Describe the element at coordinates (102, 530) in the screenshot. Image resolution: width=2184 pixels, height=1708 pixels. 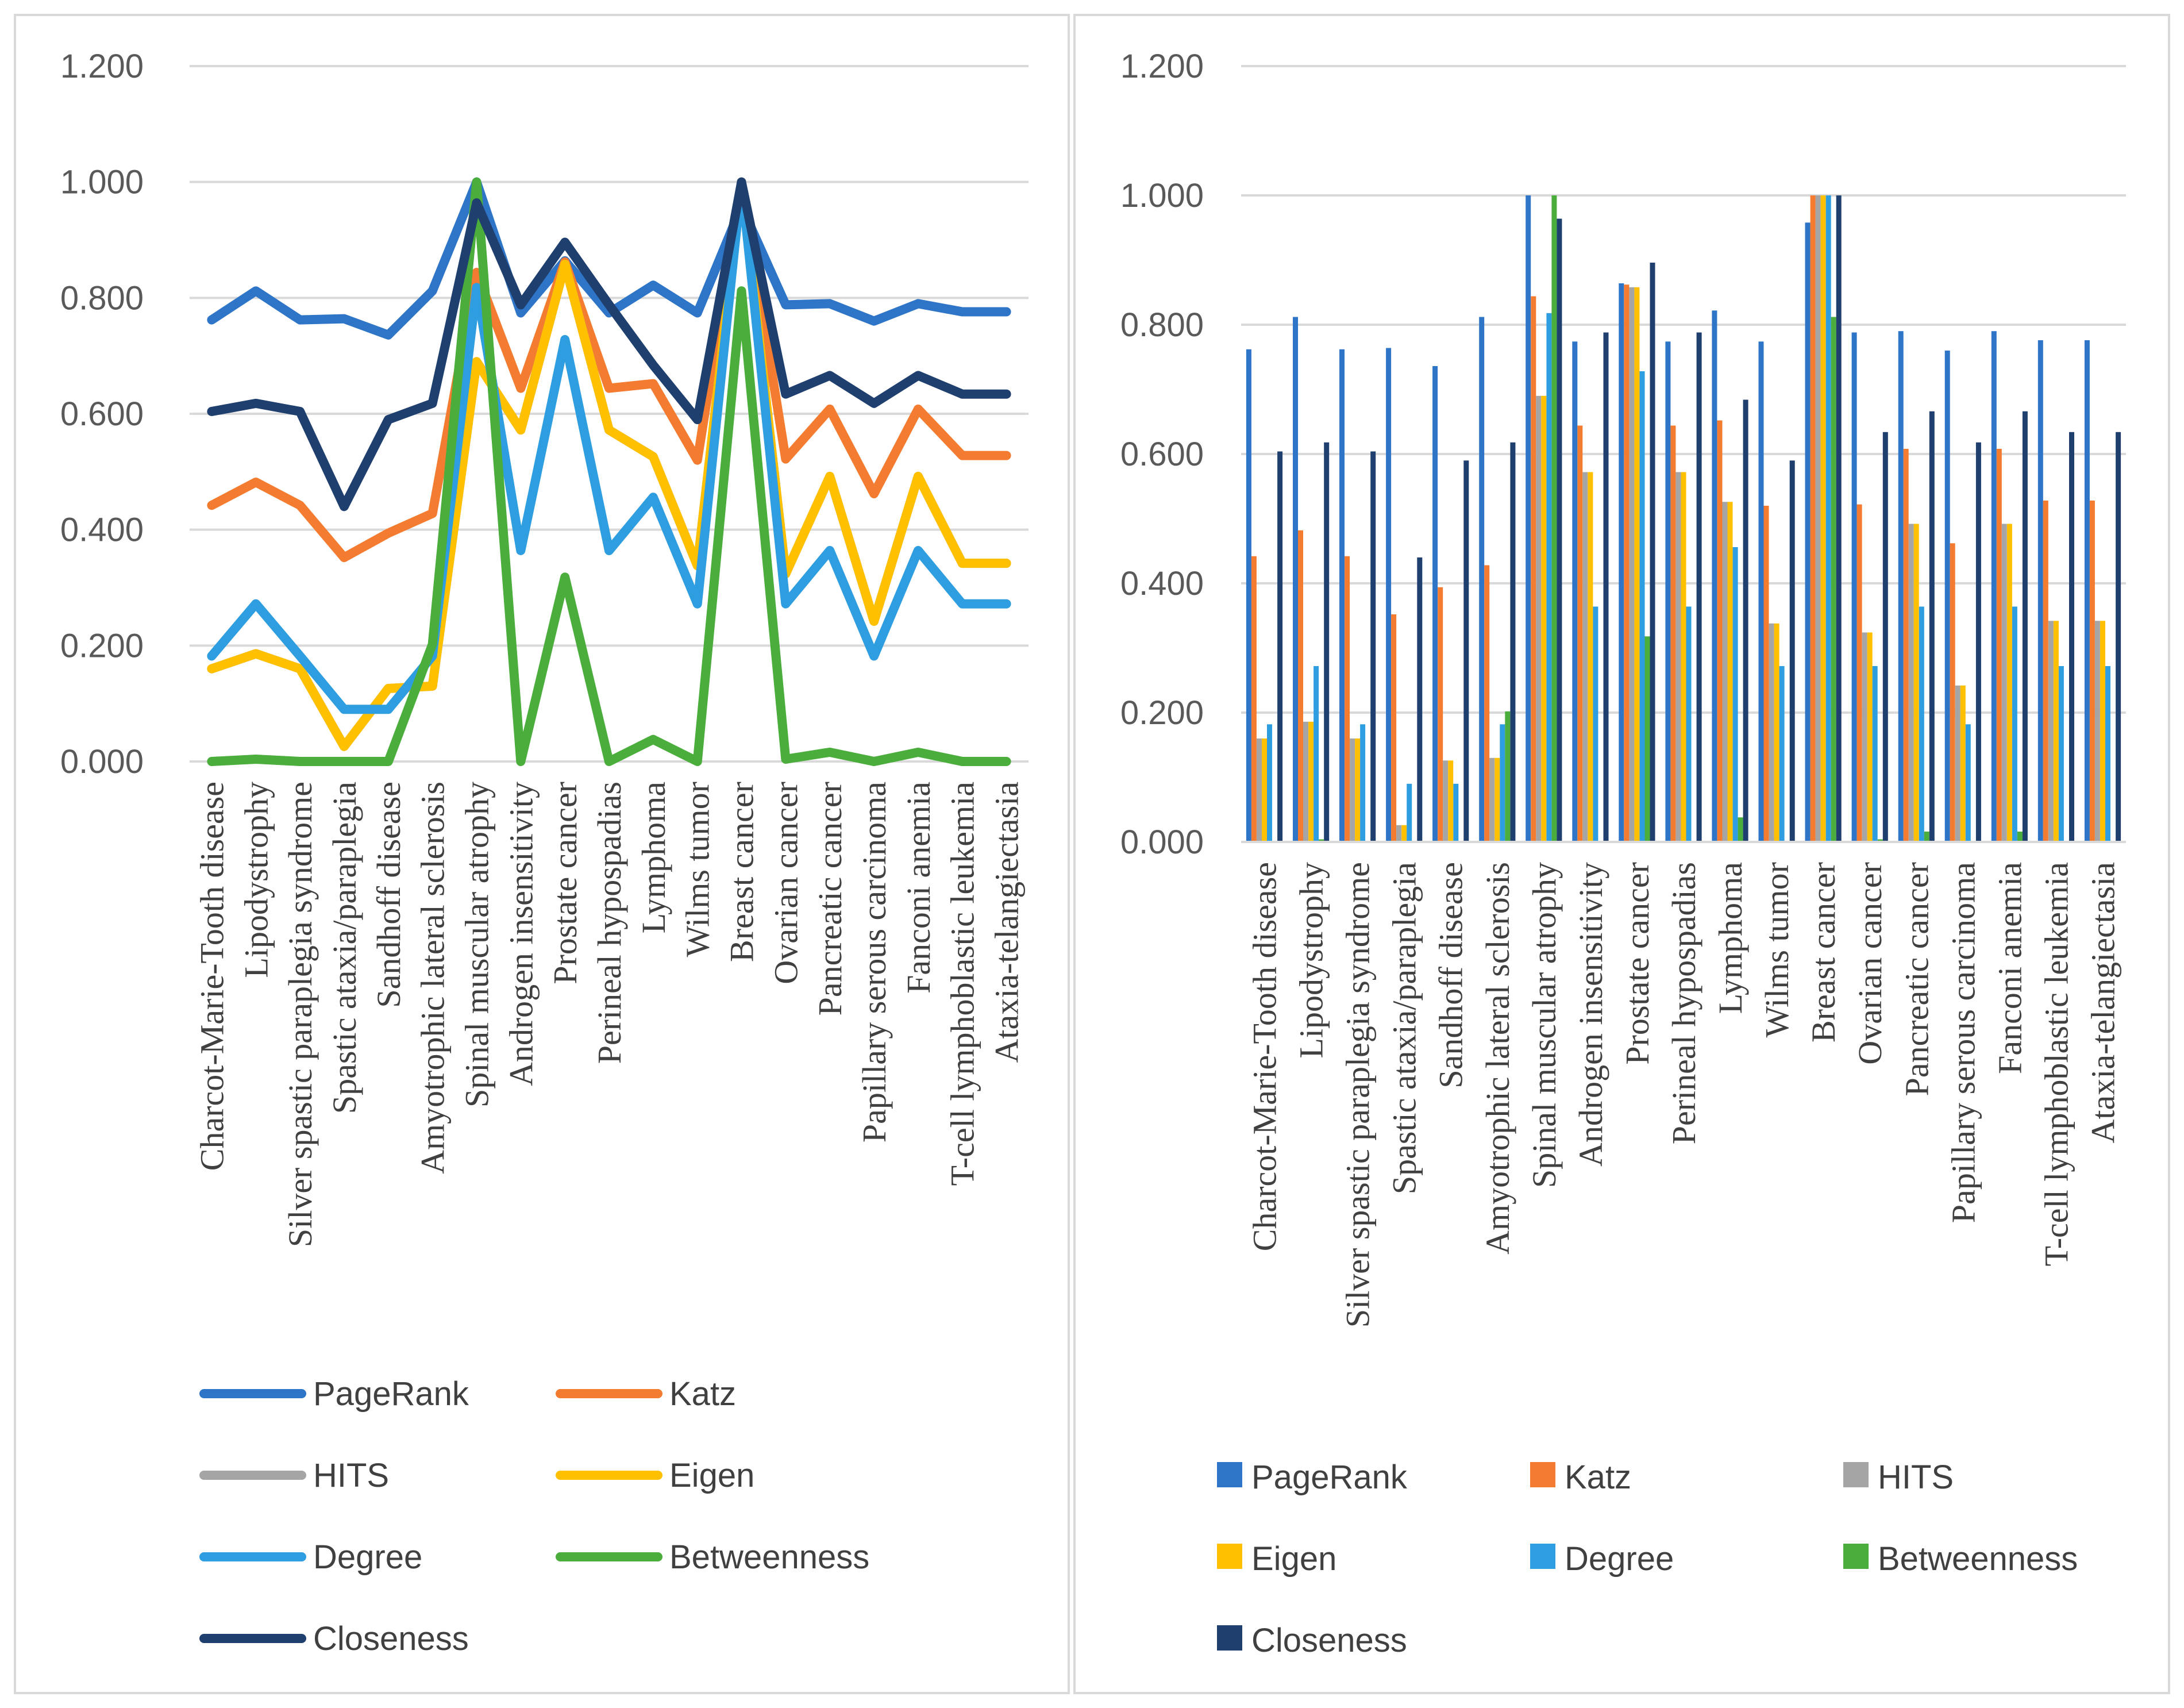
I see `y-tick-label: 0.400` at that location.